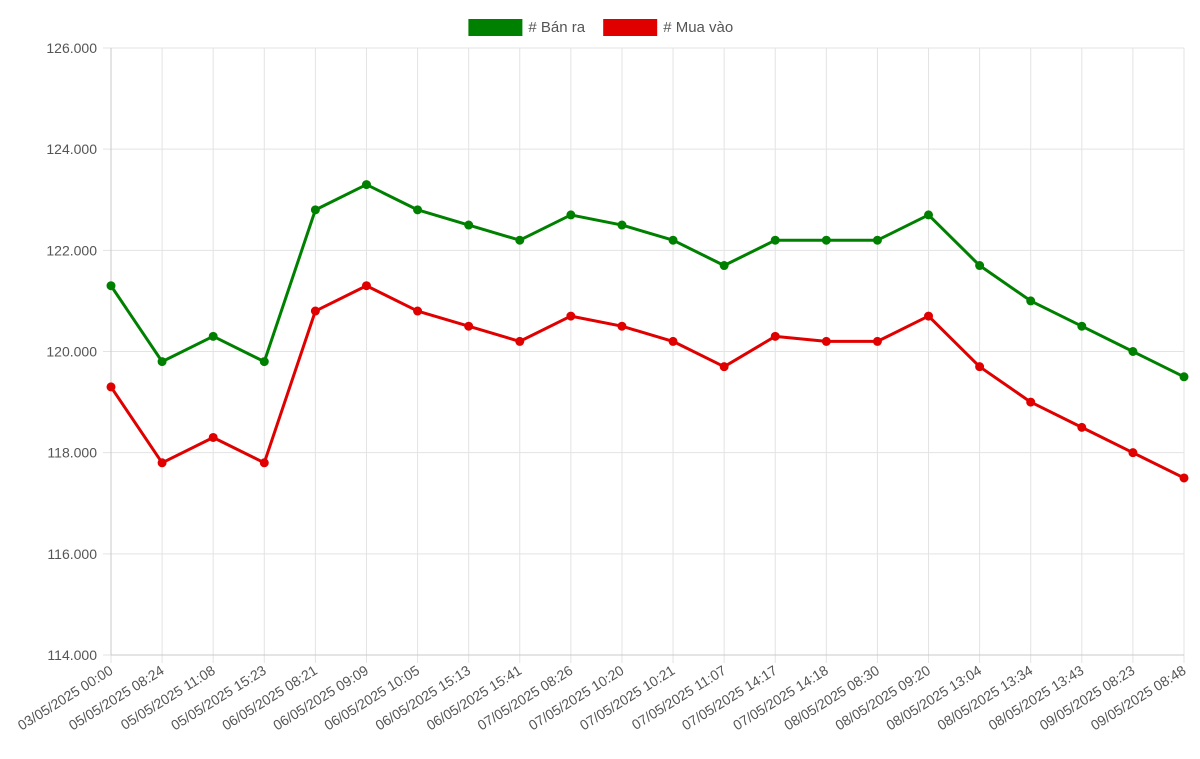 This screenshot has width=1200, height=759. What do you see at coordinates (71, 352) in the screenshot?
I see `y-tick-label: 120.000` at bounding box center [71, 352].